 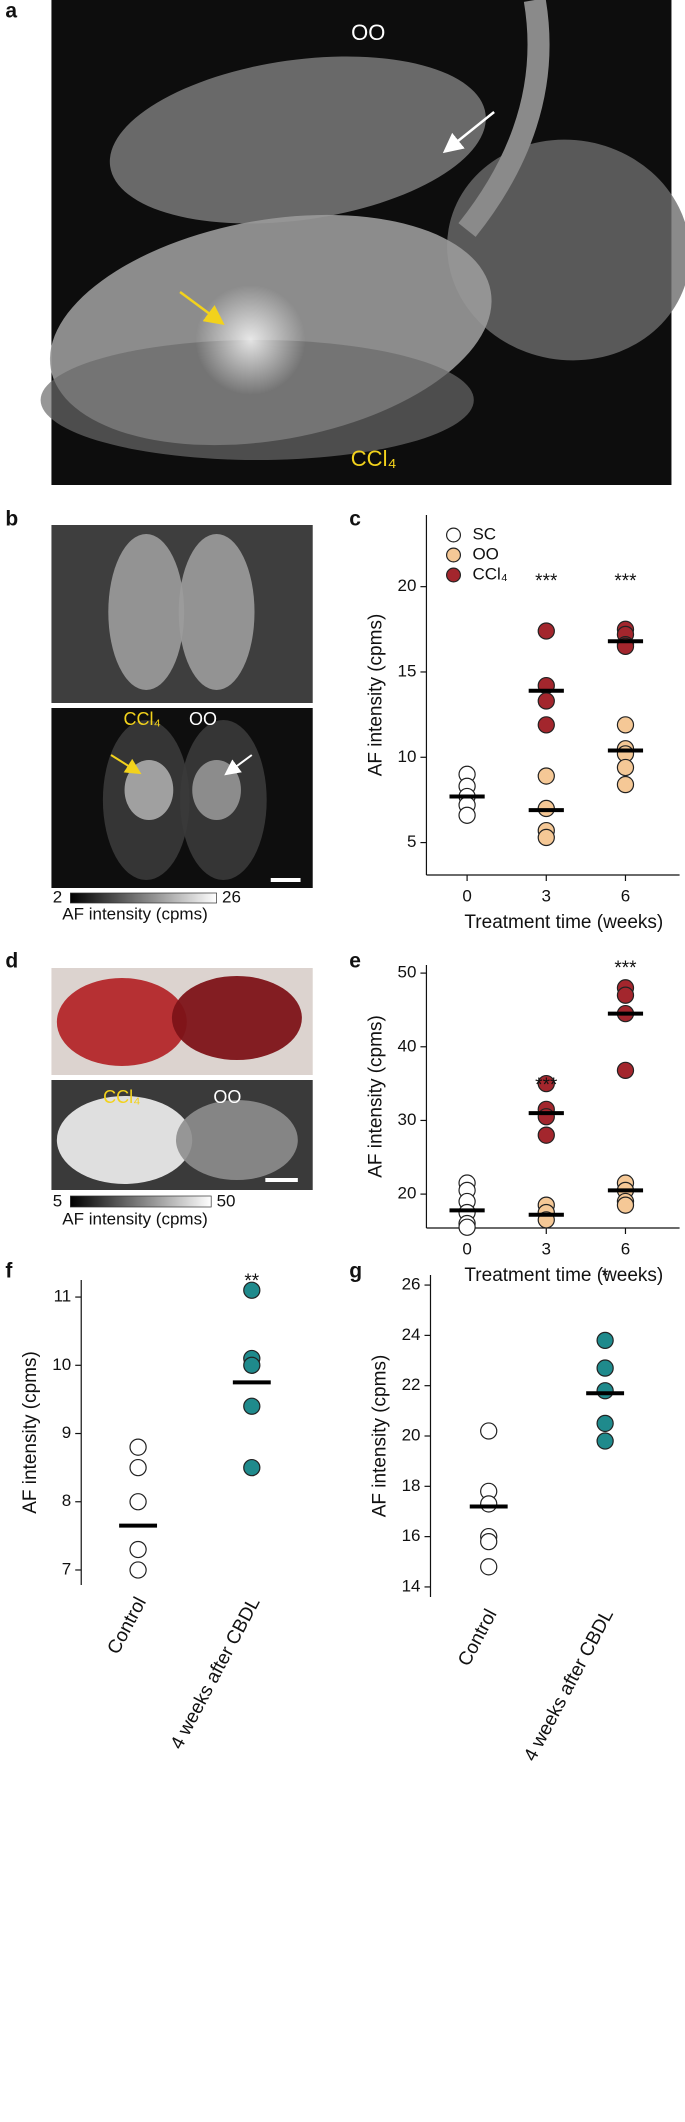 I want to click on y-tick-label: 40, so click(x=407, y=1045).